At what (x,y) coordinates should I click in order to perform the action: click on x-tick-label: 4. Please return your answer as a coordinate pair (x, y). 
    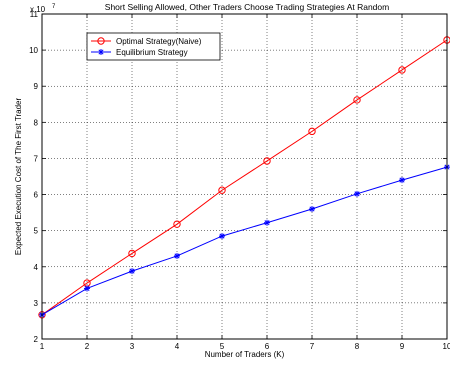
    Looking at the image, I should click on (177, 346).